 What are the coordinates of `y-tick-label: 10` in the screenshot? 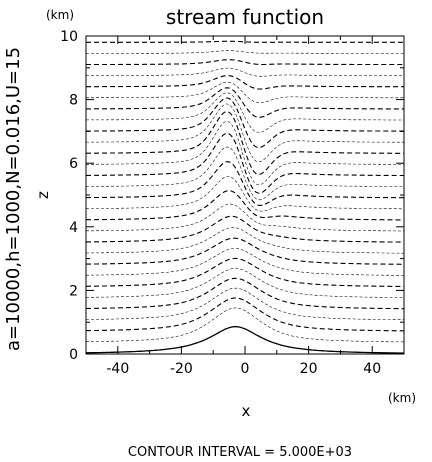 It's located at (69, 37).